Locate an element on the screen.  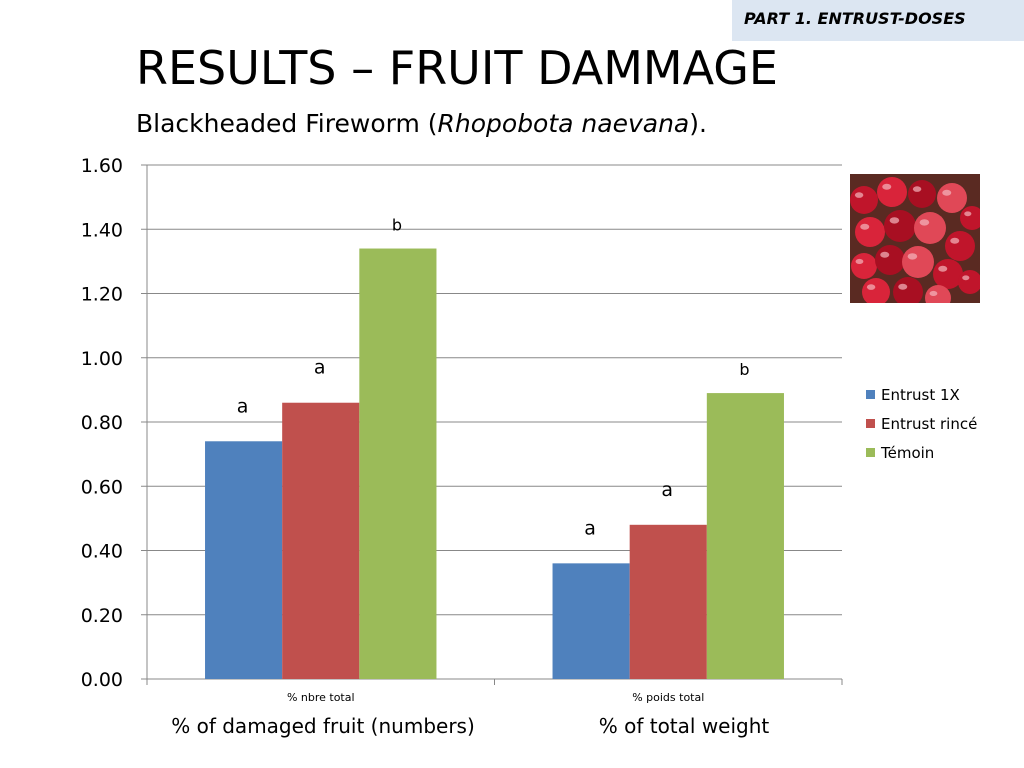
cranberries-illustration is located at coordinates (915, 240).